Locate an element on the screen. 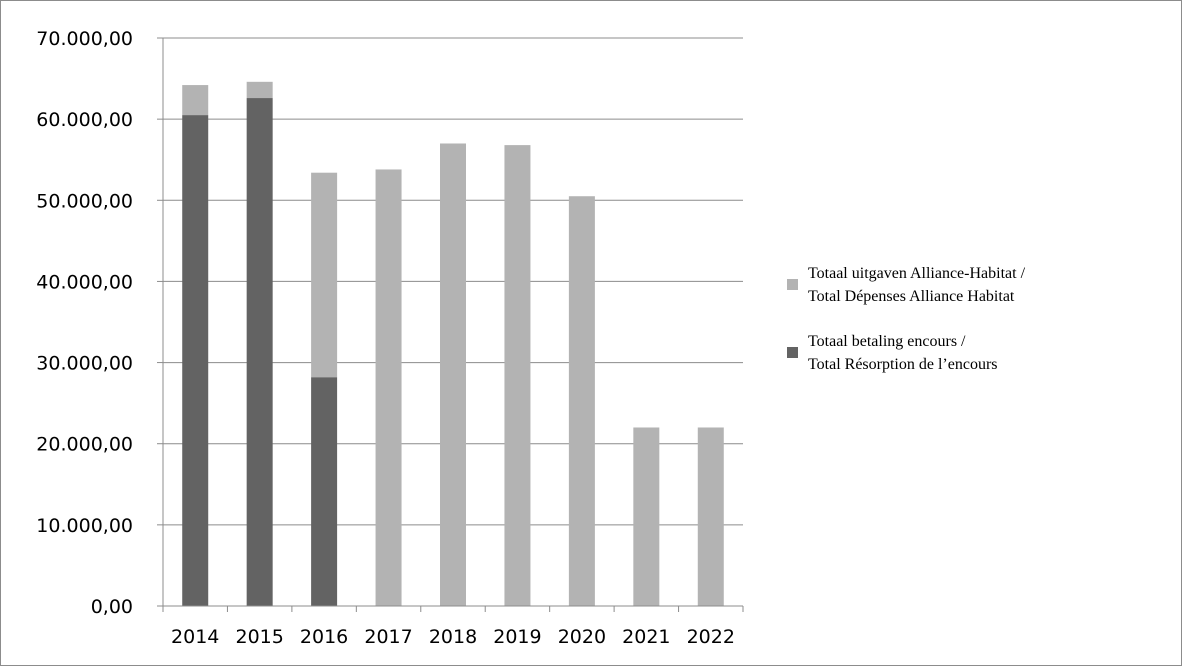 This screenshot has height=666, width=1182. legend-label-encours-line2: Total Résorption de l’encours is located at coordinates (903, 364).